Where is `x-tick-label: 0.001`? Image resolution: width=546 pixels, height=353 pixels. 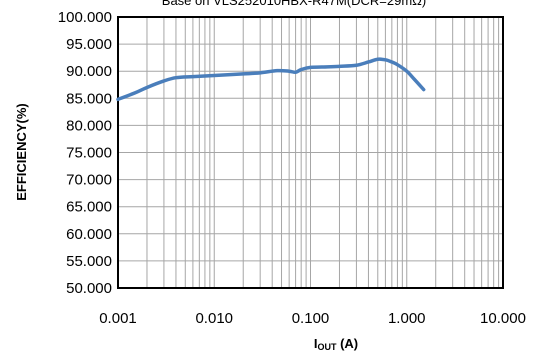
x-tick-label: 0.001 is located at coordinates (118, 318).